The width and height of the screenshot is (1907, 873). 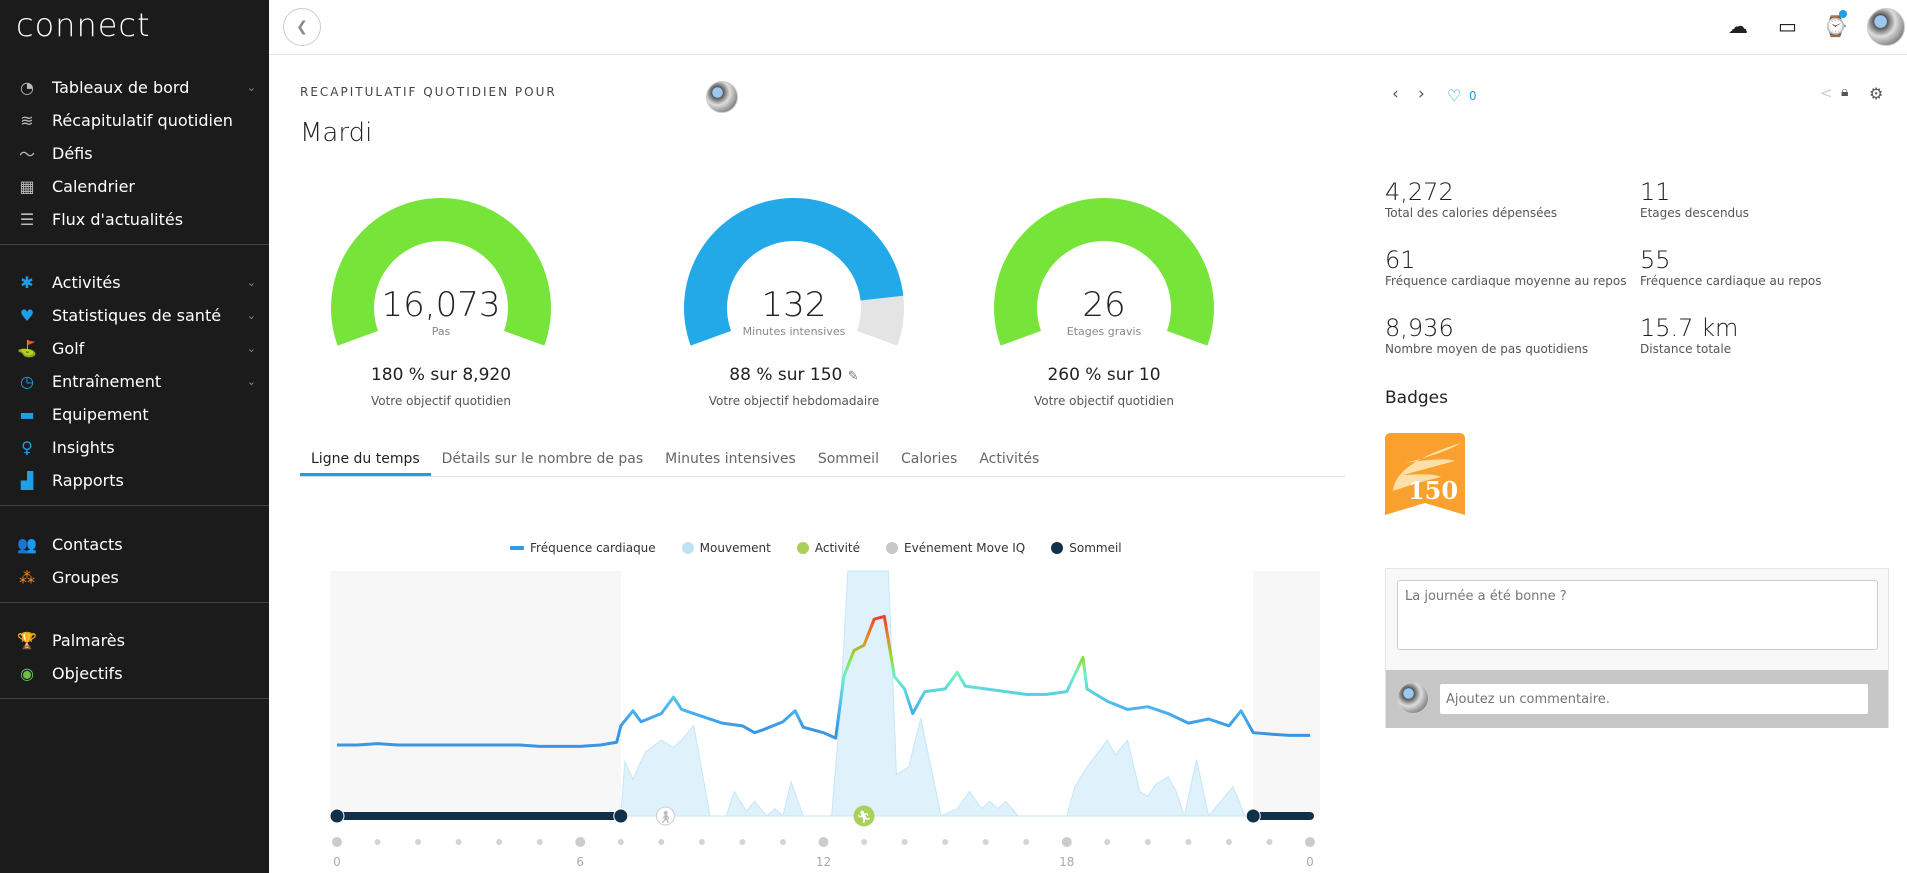 I want to click on walking-icon, so click(x=665, y=816).